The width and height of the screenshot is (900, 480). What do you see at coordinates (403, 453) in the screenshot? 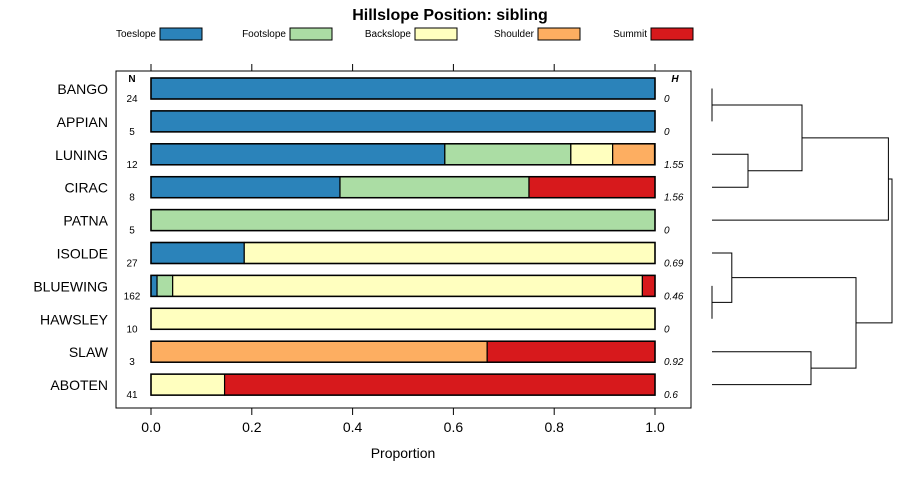
I see `x-axis-title: Proportion` at bounding box center [403, 453].